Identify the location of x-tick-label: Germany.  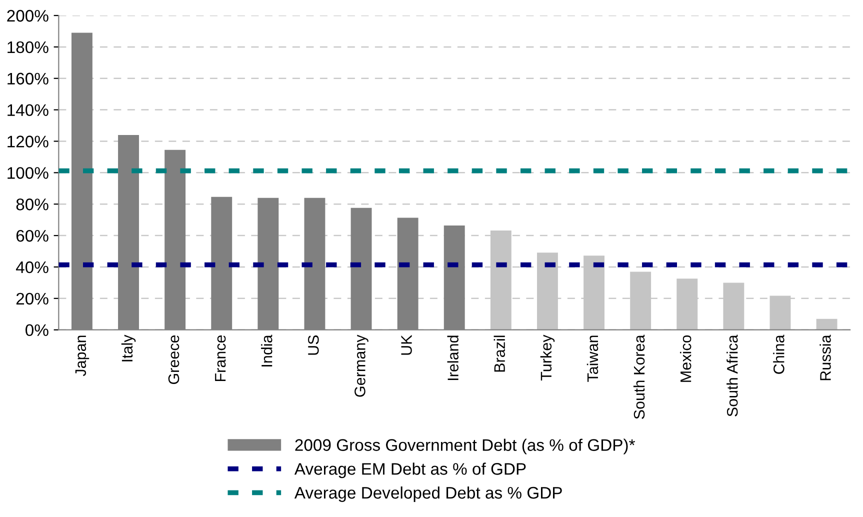
(361, 365).